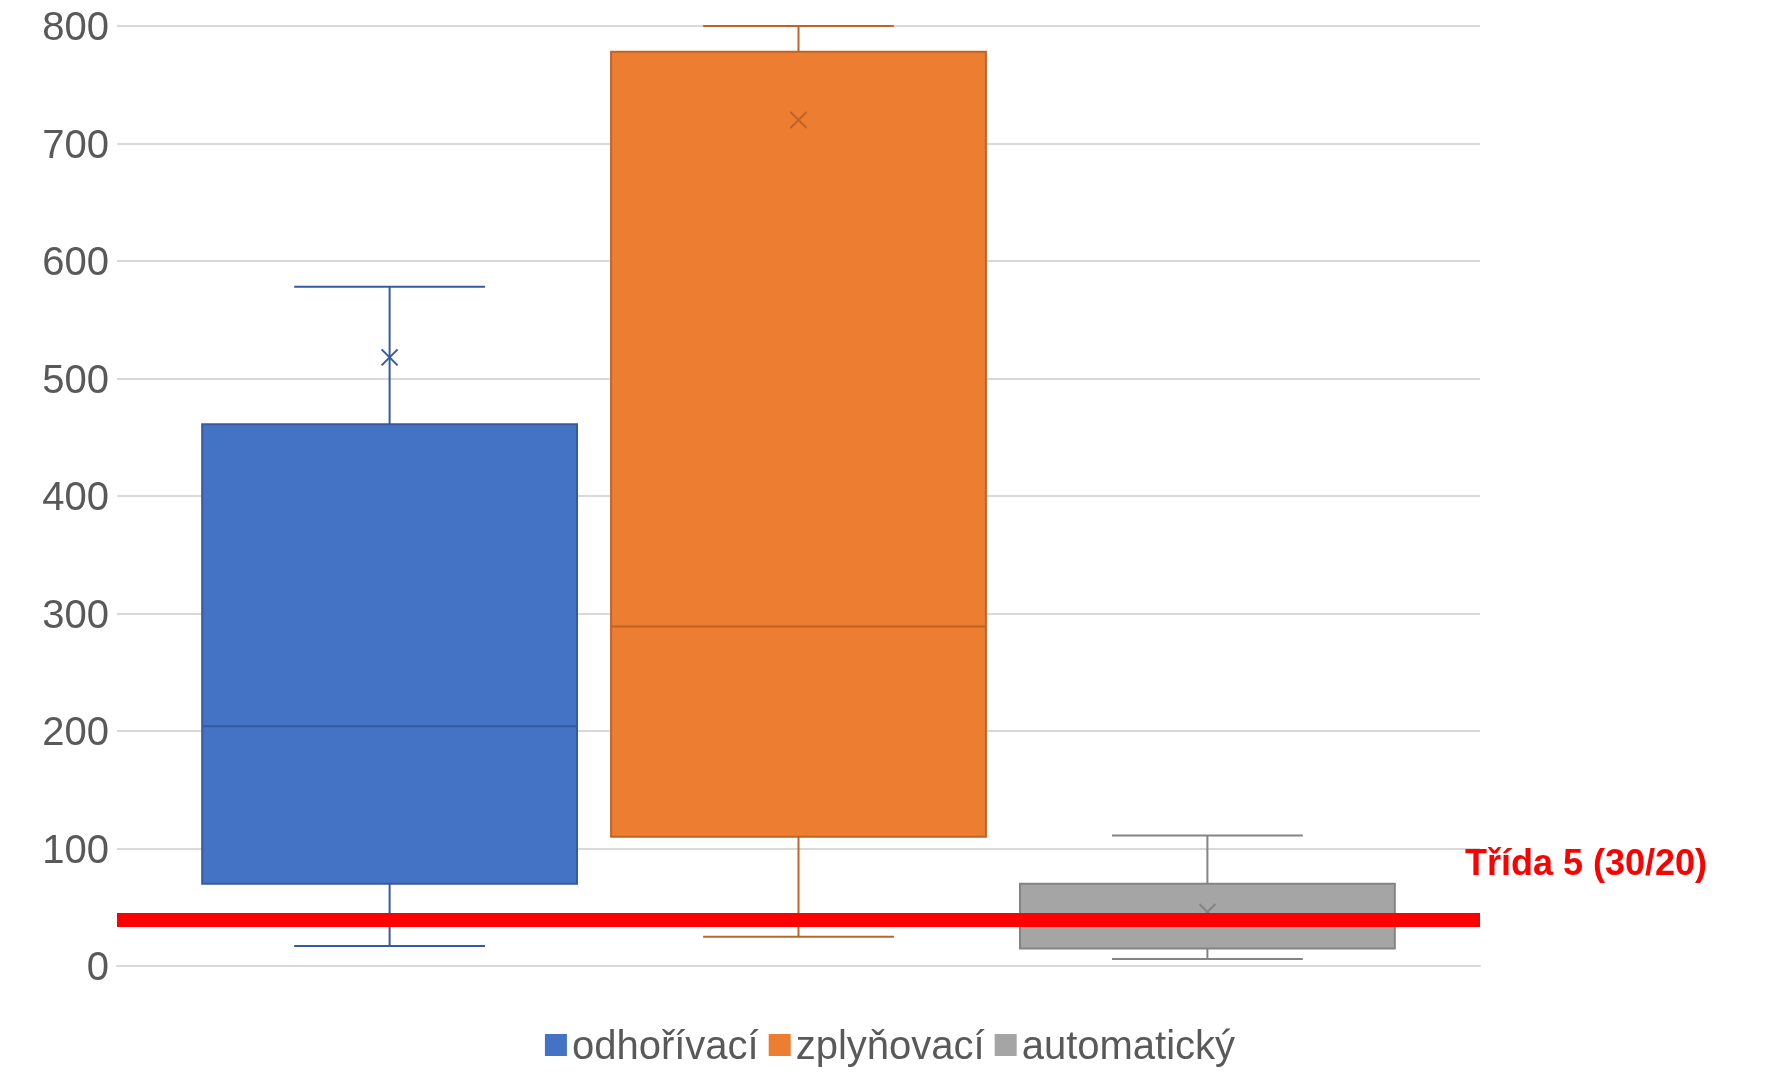 The image size is (1780, 1080). What do you see at coordinates (1128, 1045) in the screenshot?
I see `legend-label: automatický` at bounding box center [1128, 1045].